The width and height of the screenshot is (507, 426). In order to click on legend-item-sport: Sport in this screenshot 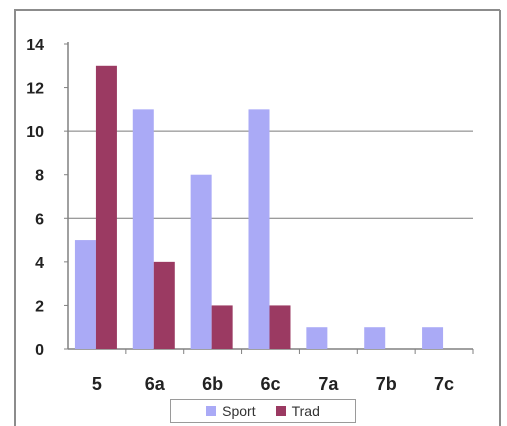, I will do `click(231, 411)`.